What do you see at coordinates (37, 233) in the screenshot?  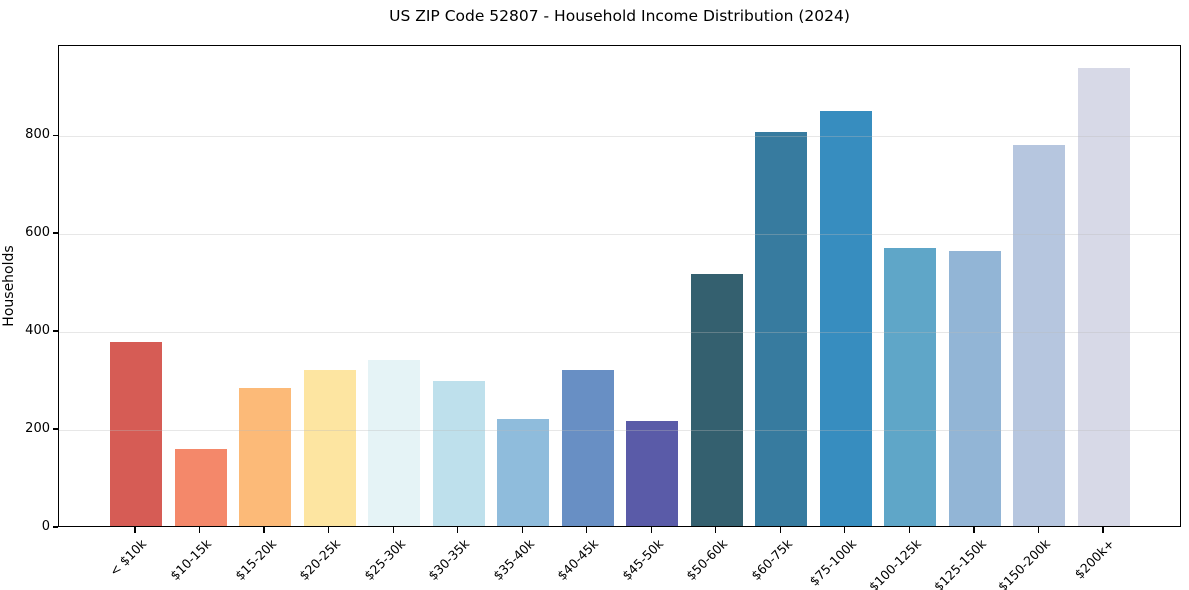 I see `y-tick-label: 600` at bounding box center [37, 233].